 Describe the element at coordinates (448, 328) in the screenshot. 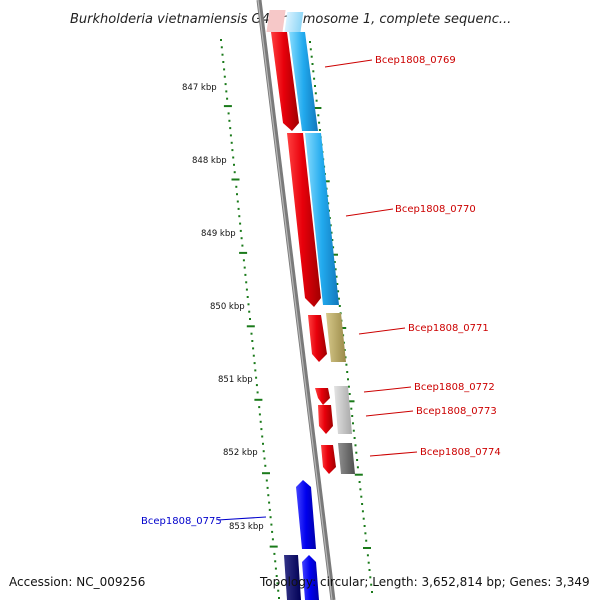

I see `gene-label-bcep1808-0771: Bcep1808_0771` at that location.